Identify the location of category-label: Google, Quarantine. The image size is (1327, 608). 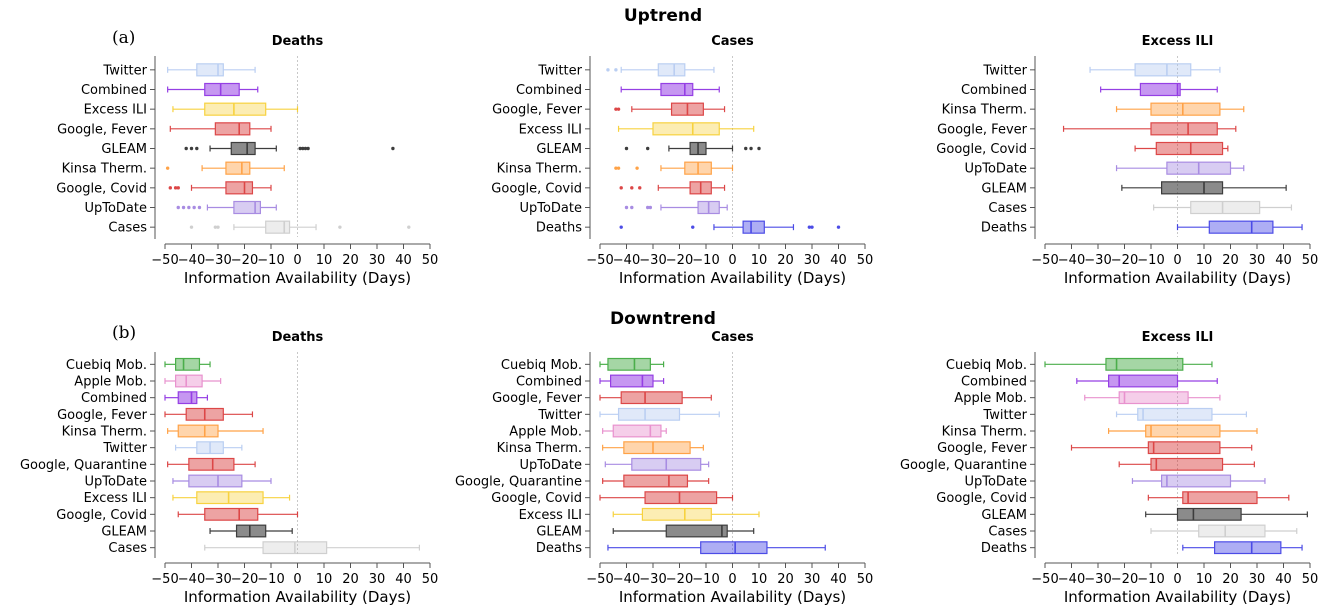
(83, 465).